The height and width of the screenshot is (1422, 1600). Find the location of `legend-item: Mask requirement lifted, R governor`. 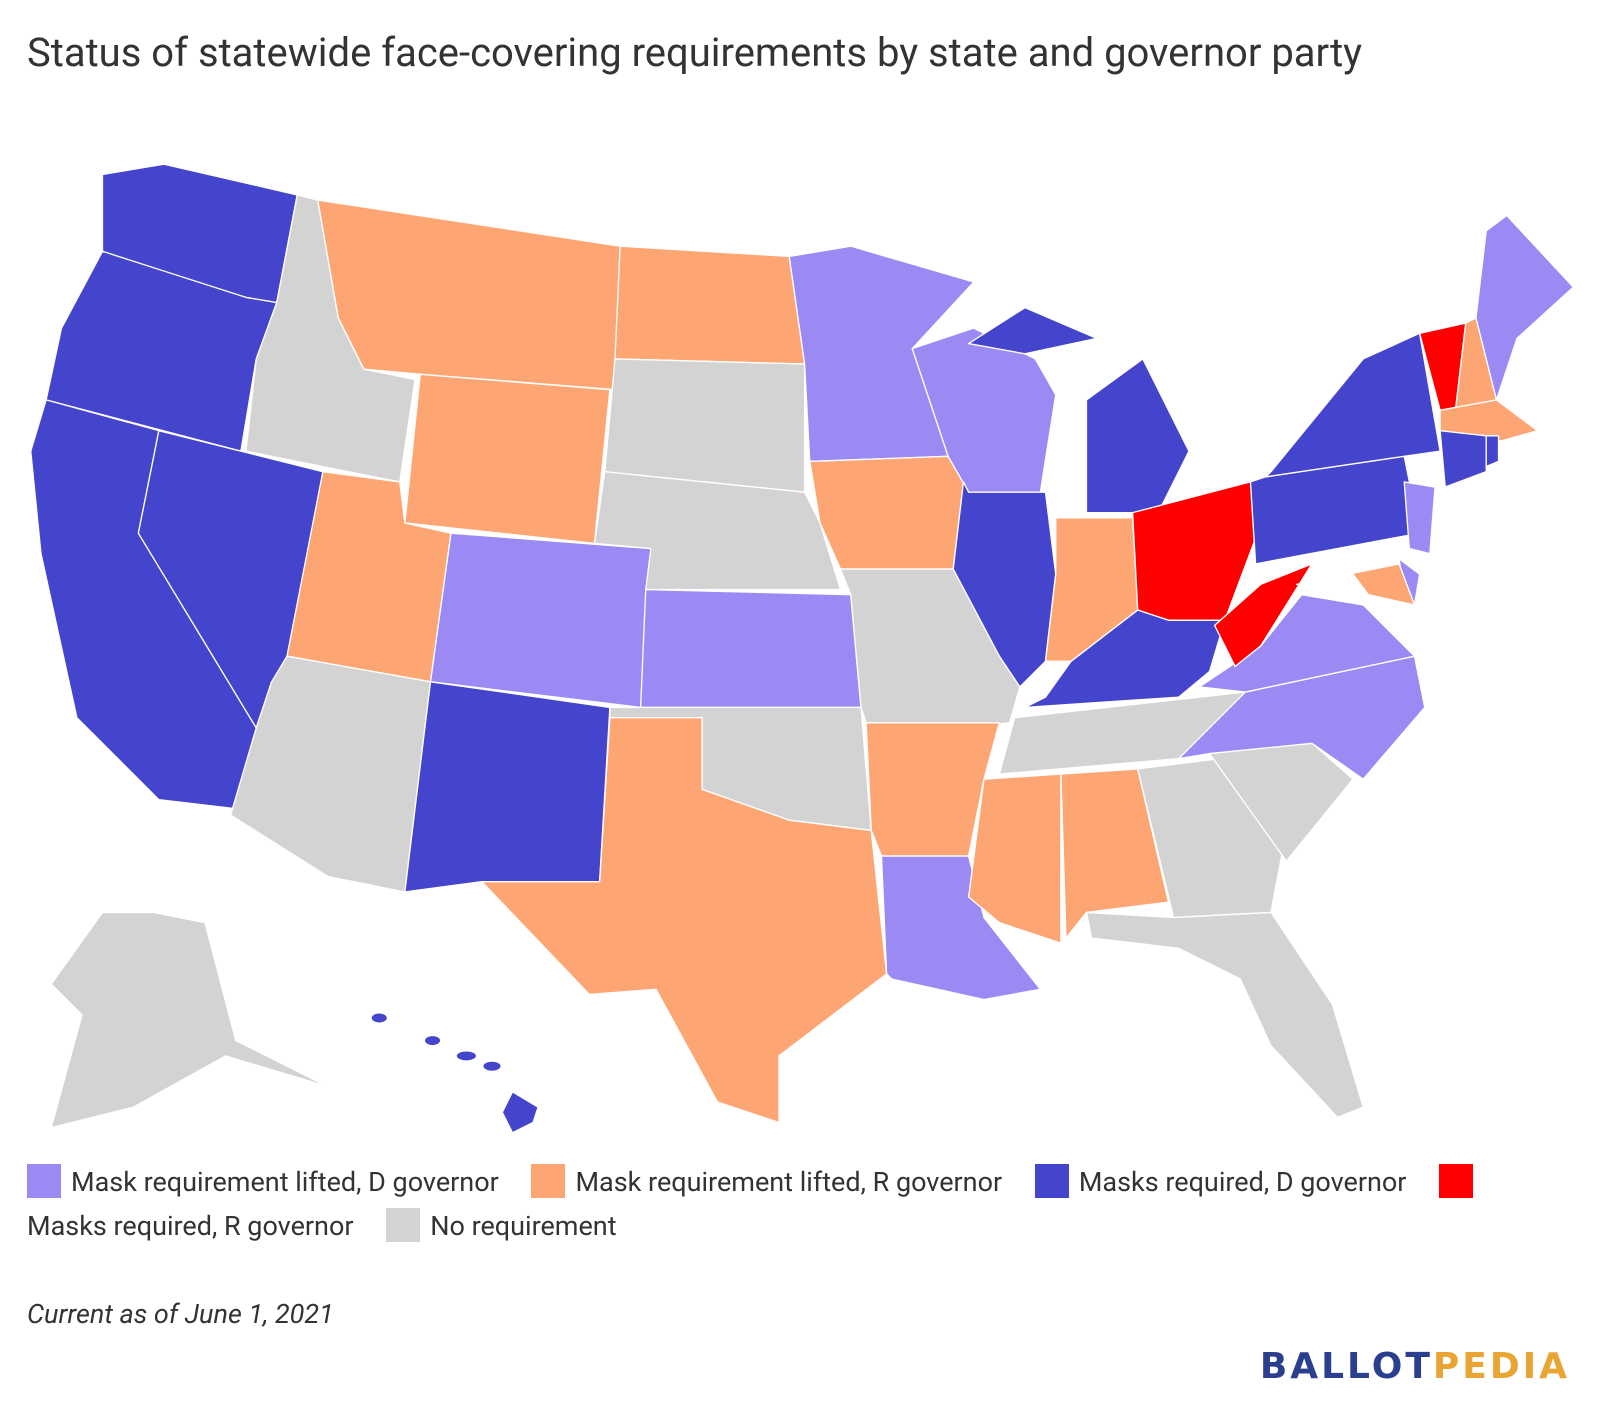

legend-item: Mask requirement lifted, R governor is located at coordinates (767, 1181).